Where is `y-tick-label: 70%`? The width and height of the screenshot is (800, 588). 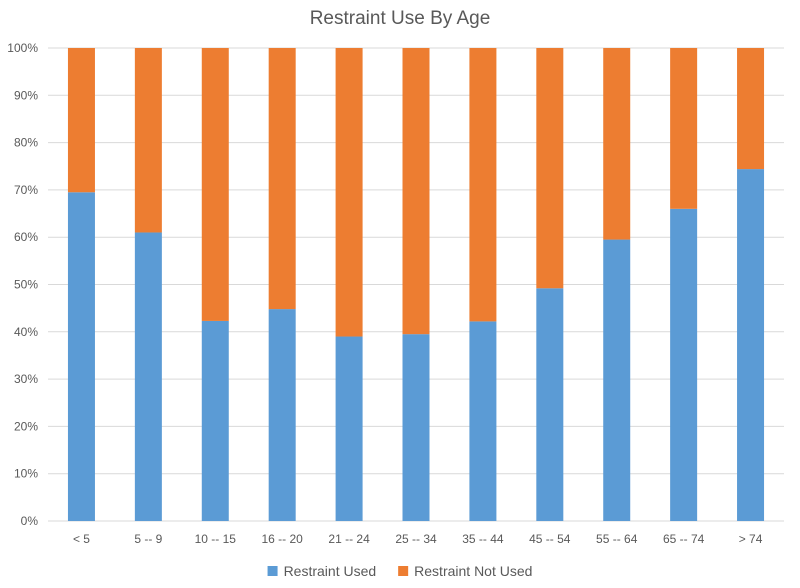
y-tick-label: 70% is located at coordinates (26, 190).